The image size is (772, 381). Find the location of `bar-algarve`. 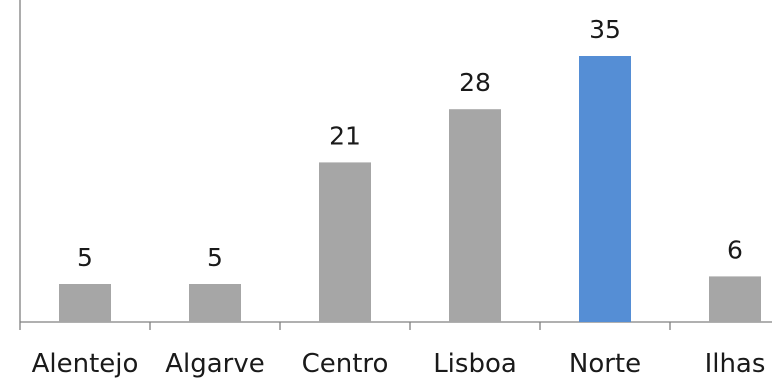

bar-algarve is located at coordinates (215, 303).